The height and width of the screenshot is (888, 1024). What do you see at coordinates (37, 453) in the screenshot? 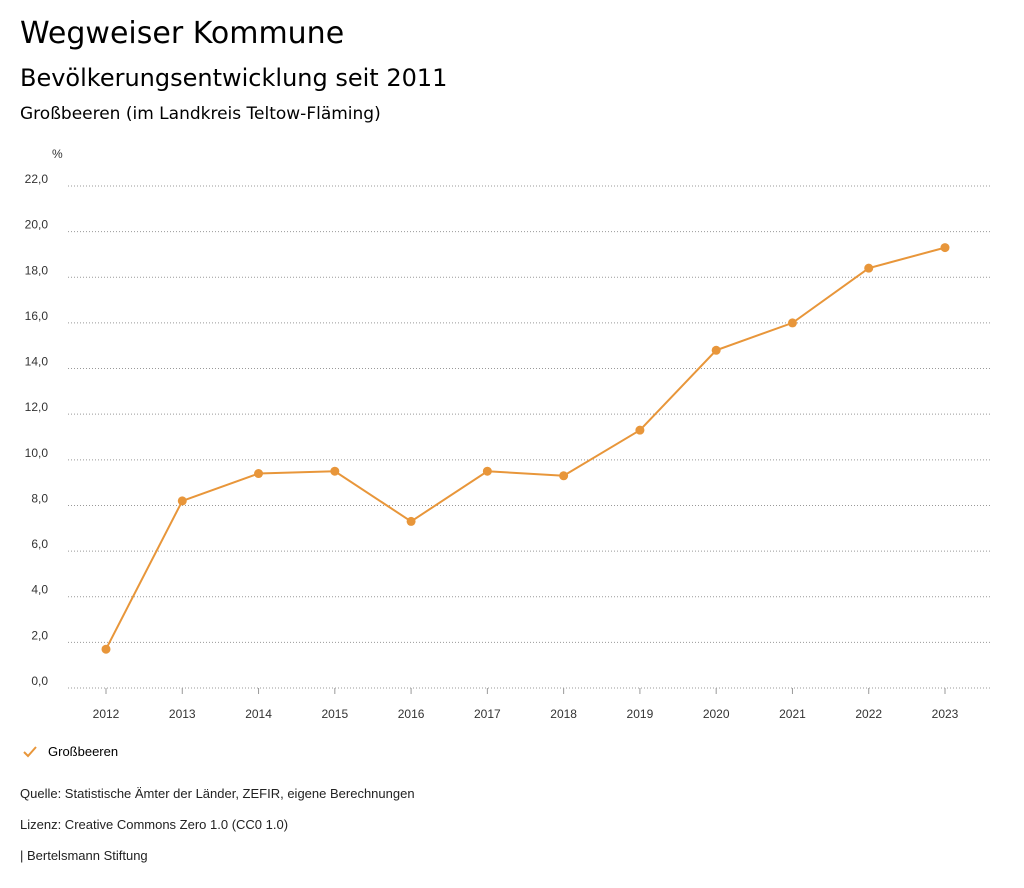
I see `y-tick-label: 10,0` at bounding box center [37, 453].